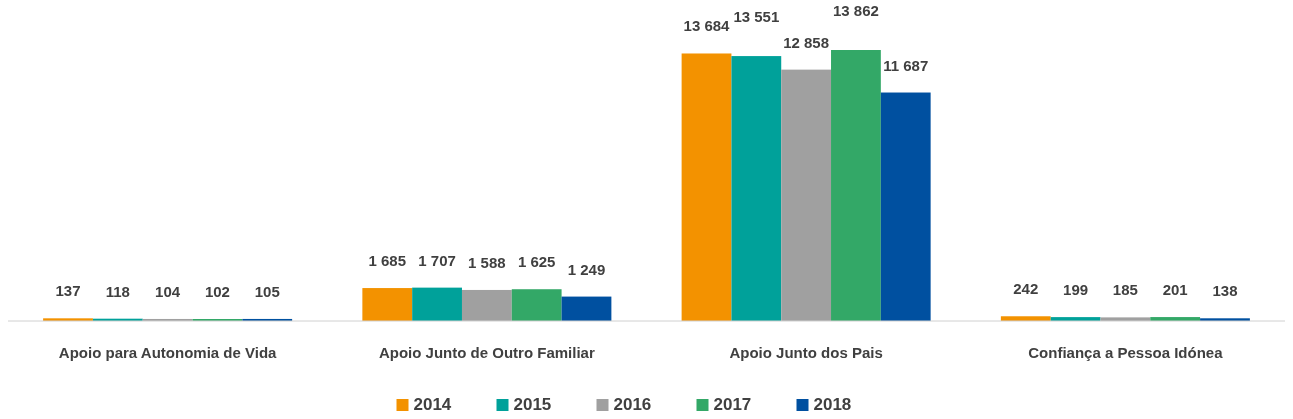 The image size is (1293, 419). Describe the element at coordinates (707, 26) in the screenshot. I see `data-label: 13 684` at that location.